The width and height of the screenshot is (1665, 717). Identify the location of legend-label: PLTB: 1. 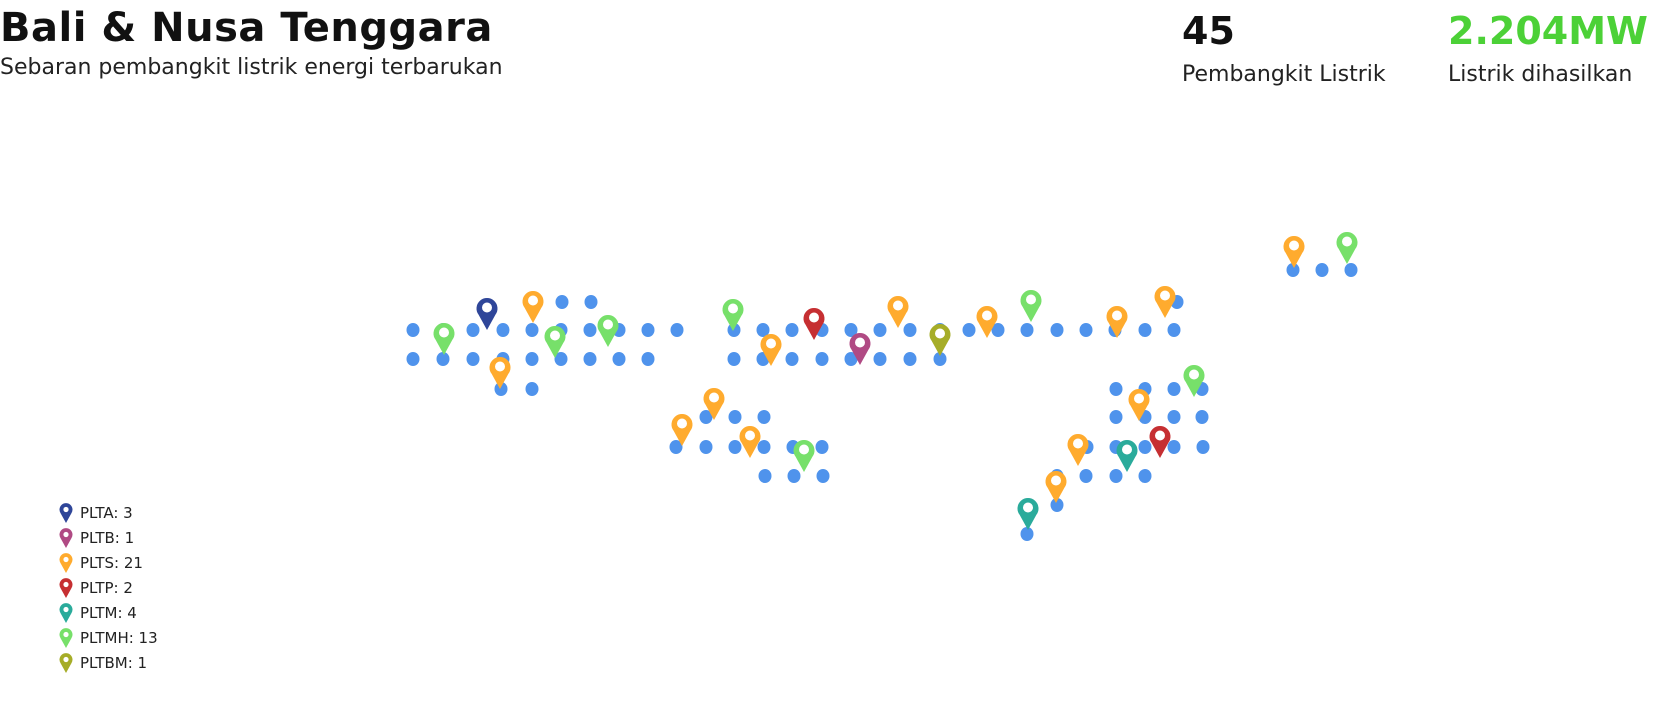
(107, 537).